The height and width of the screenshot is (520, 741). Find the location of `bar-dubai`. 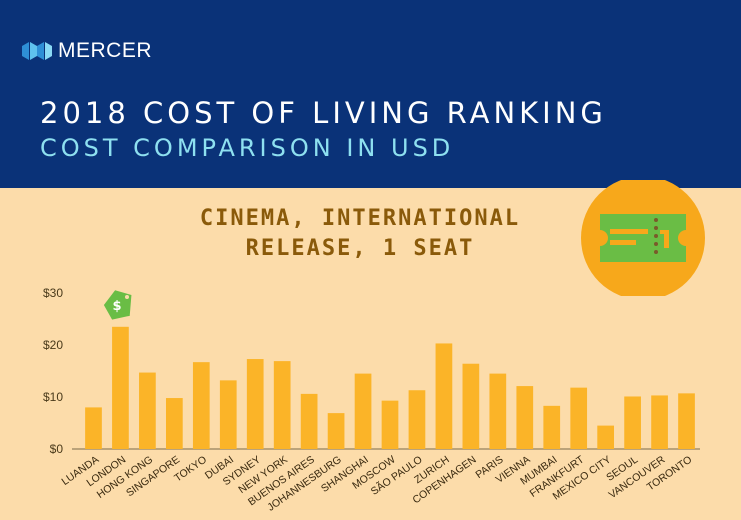

bar-dubai is located at coordinates (228, 414).